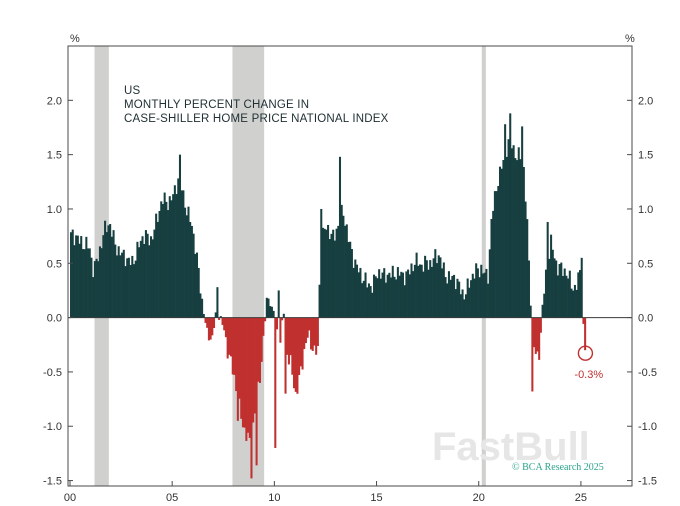  What do you see at coordinates (172, 498) in the screenshot?
I see `x-tick-label: 05` at bounding box center [172, 498].